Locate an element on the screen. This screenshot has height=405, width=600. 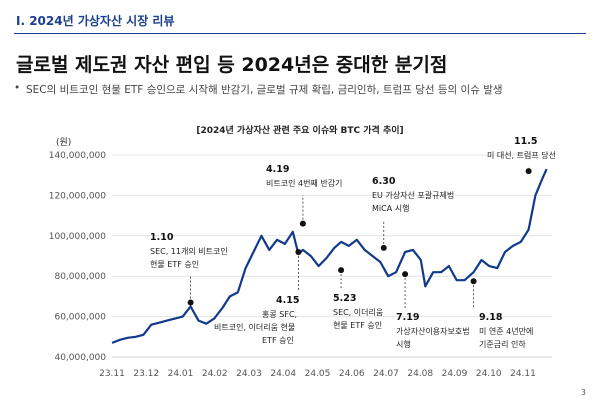
header-divider is located at coordinates (300, 33).